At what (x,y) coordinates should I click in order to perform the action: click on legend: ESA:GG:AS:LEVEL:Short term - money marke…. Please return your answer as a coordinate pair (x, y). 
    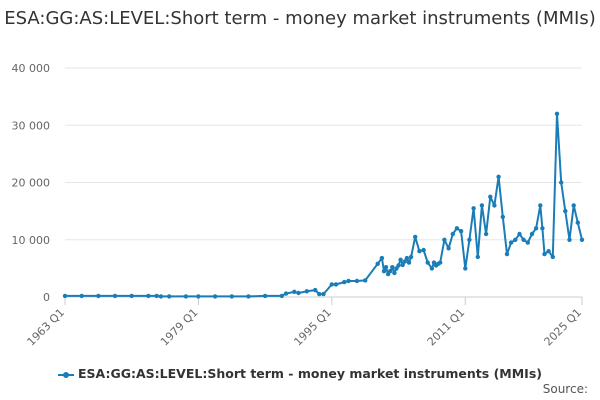
    Looking at the image, I should click on (300, 373).